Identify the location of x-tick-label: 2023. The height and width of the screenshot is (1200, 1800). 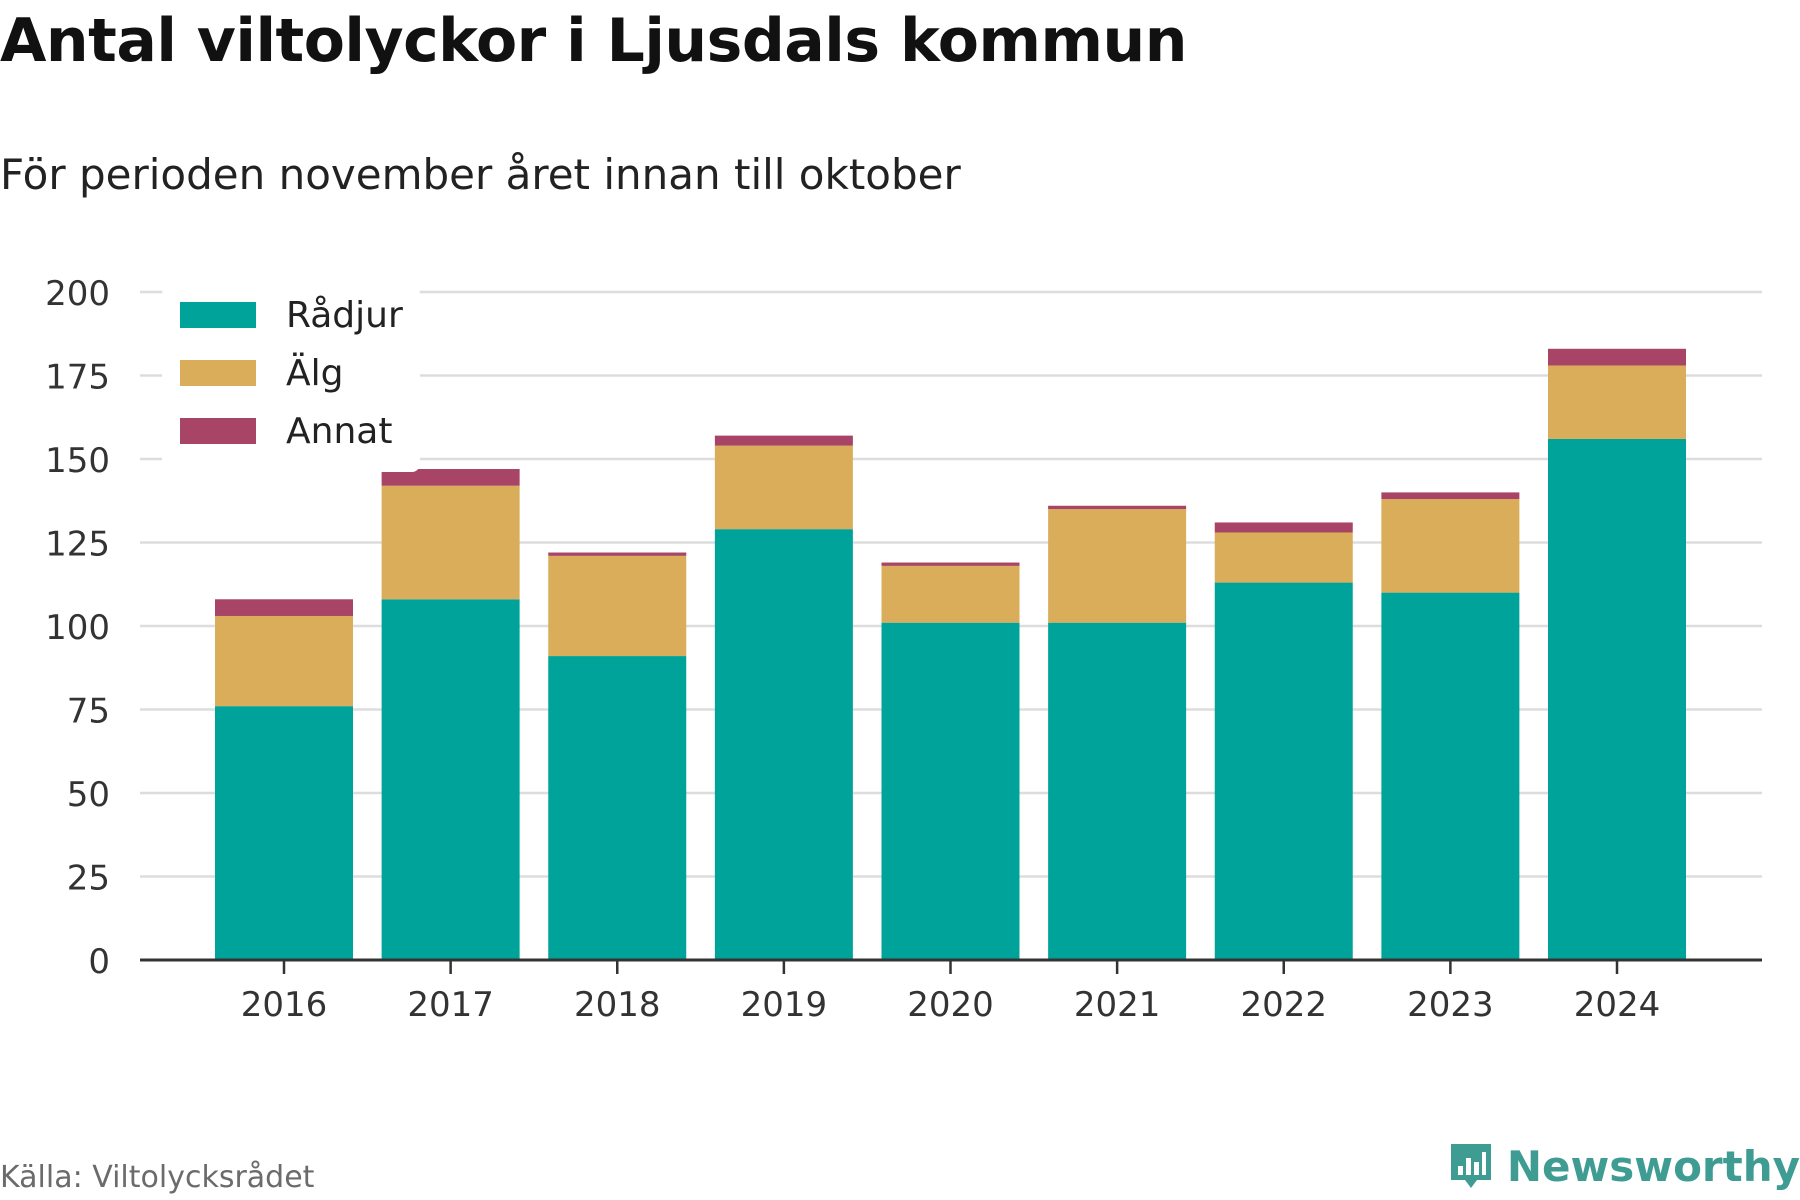
(1450, 1005).